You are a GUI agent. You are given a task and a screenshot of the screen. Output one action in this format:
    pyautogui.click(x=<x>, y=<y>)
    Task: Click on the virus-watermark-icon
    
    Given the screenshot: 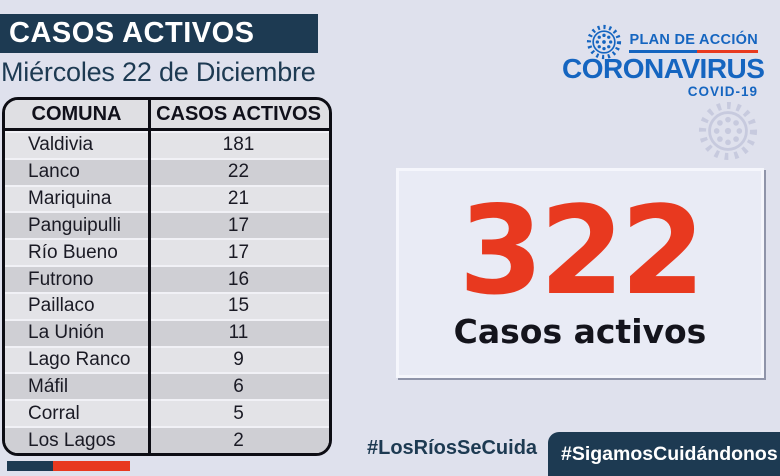 What is the action you would take?
    pyautogui.click(x=728, y=131)
    